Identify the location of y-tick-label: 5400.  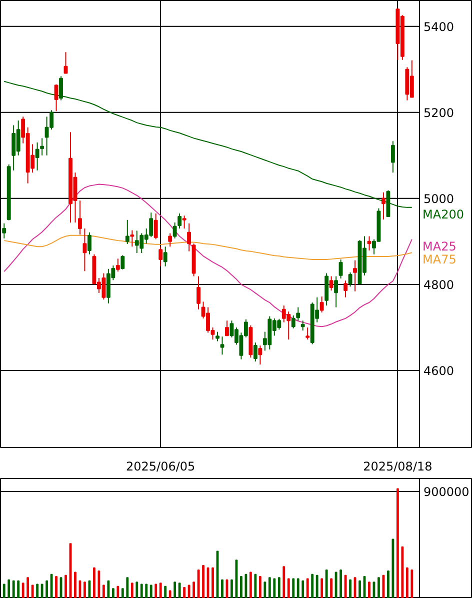
(439, 27).